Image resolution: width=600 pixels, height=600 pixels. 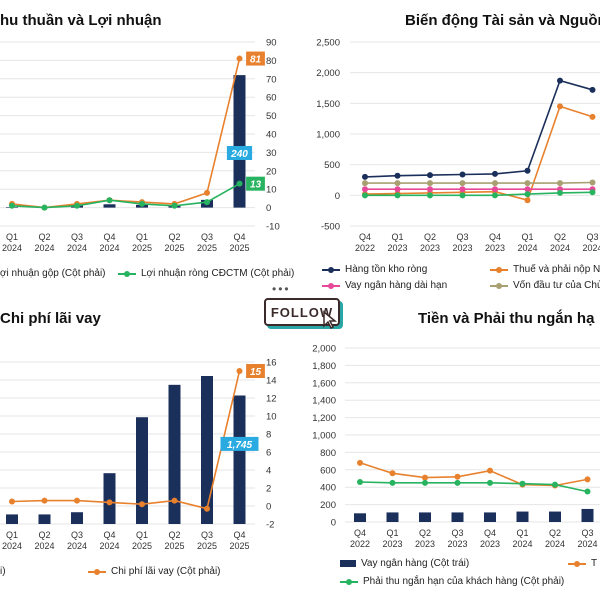 I want to click on y-tick-label: 60, so click(x=271, y=98).